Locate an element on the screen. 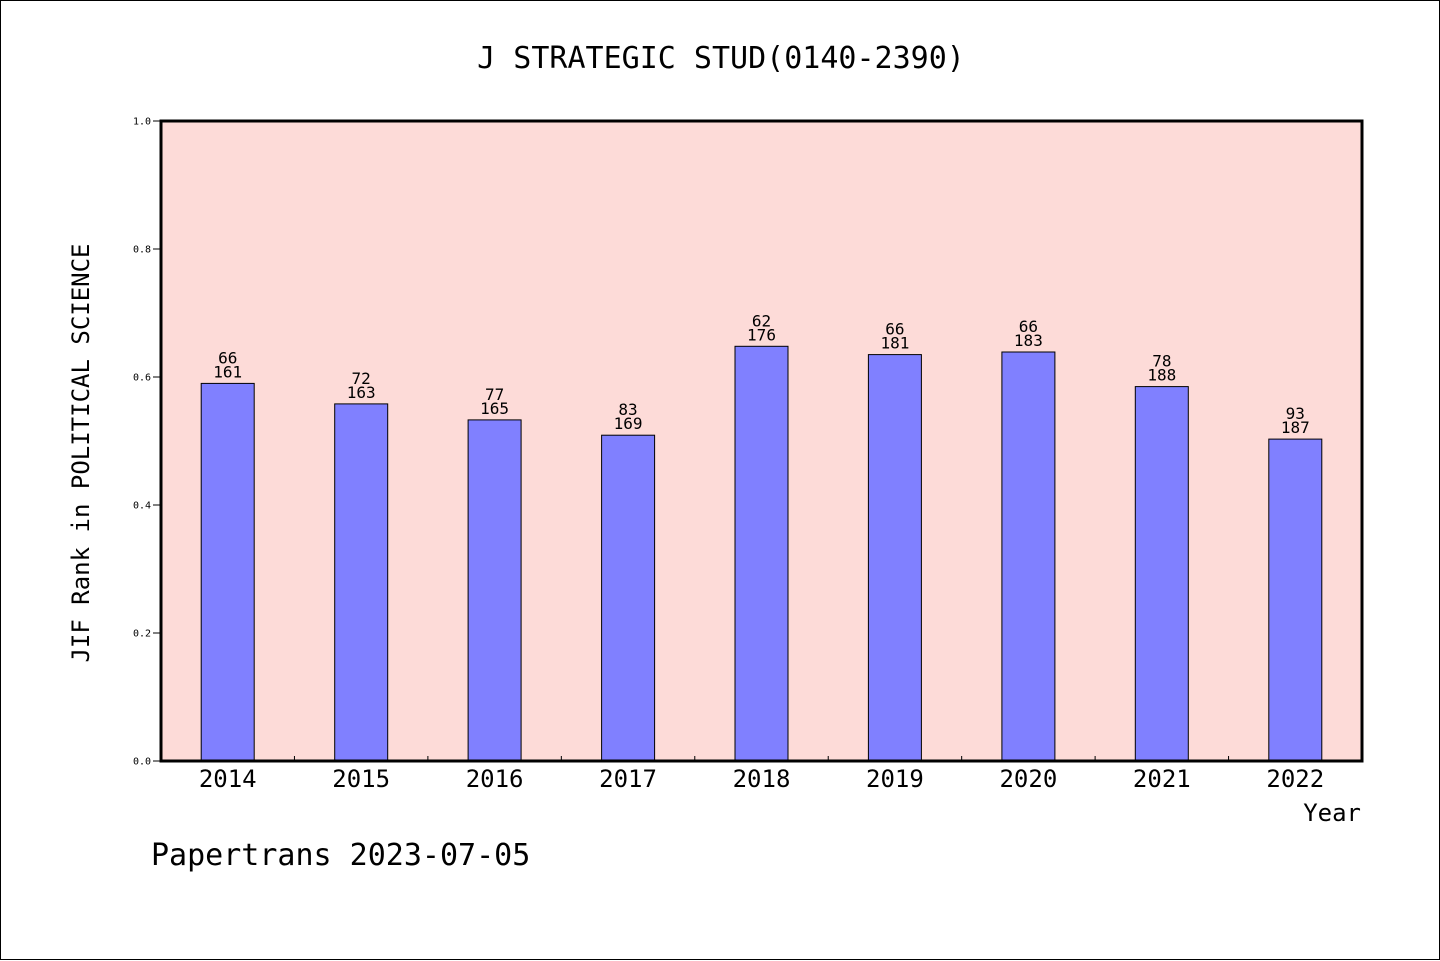 The width and height of the screenshot is (1440, 961). y-tick-label: 0.8 is located at coordinates (142, 250).